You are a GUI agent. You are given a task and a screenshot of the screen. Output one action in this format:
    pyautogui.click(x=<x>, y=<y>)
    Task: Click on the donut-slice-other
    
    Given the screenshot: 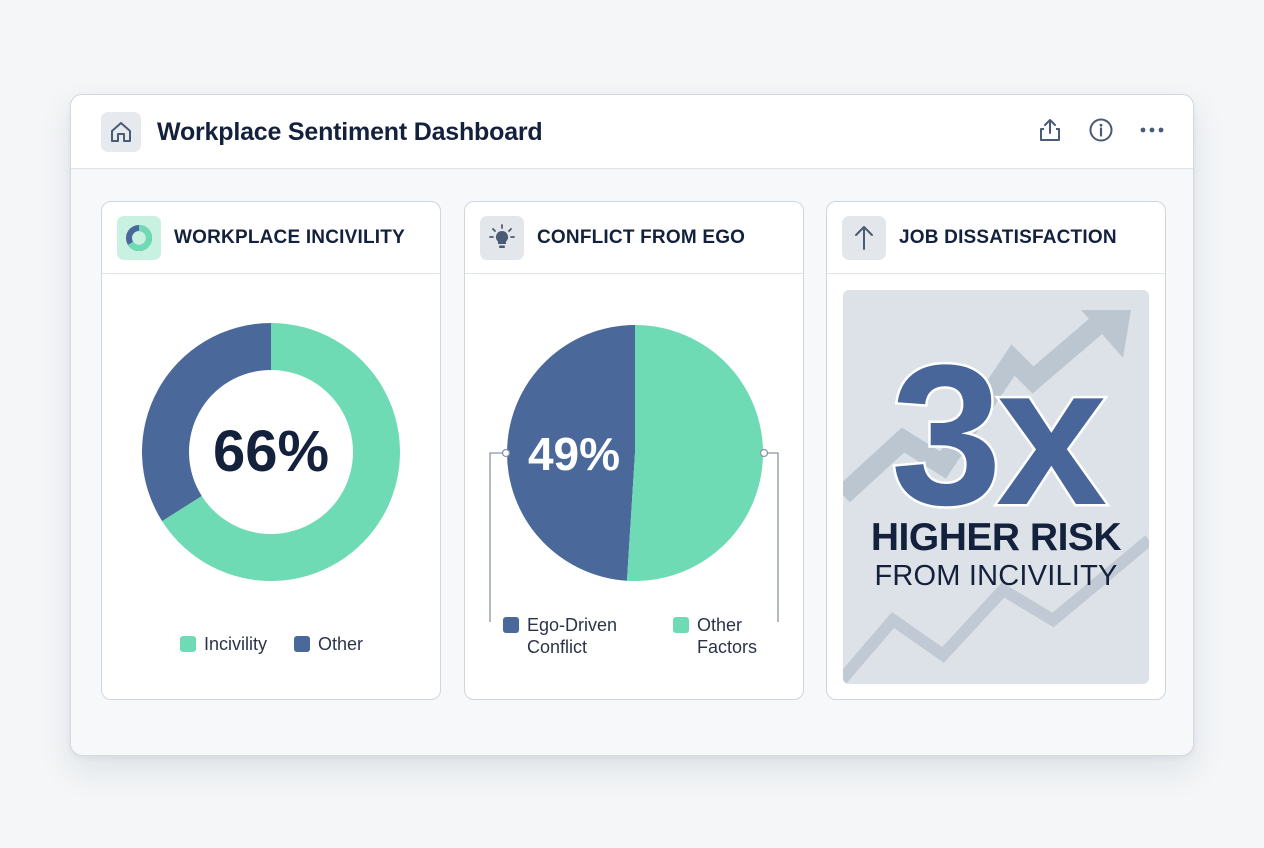 What is the action you would take?
    pyautogui.click(x=206, y=422)
    